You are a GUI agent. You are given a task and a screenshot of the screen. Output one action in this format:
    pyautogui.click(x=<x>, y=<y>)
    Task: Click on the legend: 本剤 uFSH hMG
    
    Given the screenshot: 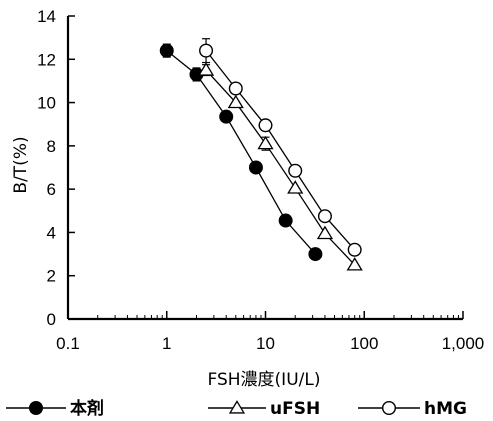 What is the action you would take?
    pyautogui.click(x=236, y=408)
    